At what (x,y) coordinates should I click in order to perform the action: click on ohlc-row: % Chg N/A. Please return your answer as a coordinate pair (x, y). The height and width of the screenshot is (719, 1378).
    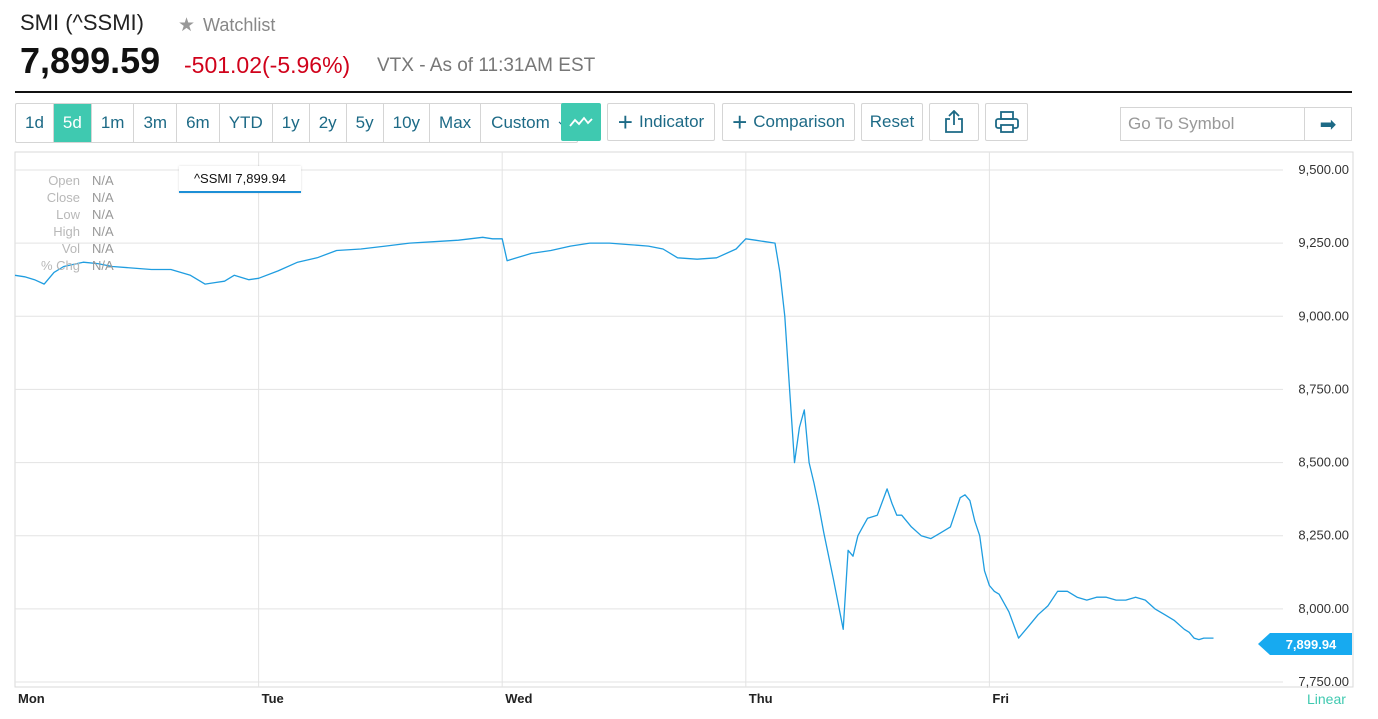
    Looking at the image, I should click on (69, 265).